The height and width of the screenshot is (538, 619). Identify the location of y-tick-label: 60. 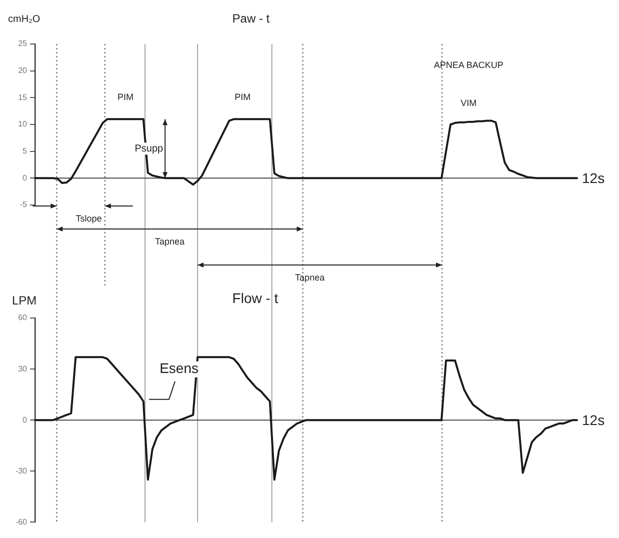
(23, 317).